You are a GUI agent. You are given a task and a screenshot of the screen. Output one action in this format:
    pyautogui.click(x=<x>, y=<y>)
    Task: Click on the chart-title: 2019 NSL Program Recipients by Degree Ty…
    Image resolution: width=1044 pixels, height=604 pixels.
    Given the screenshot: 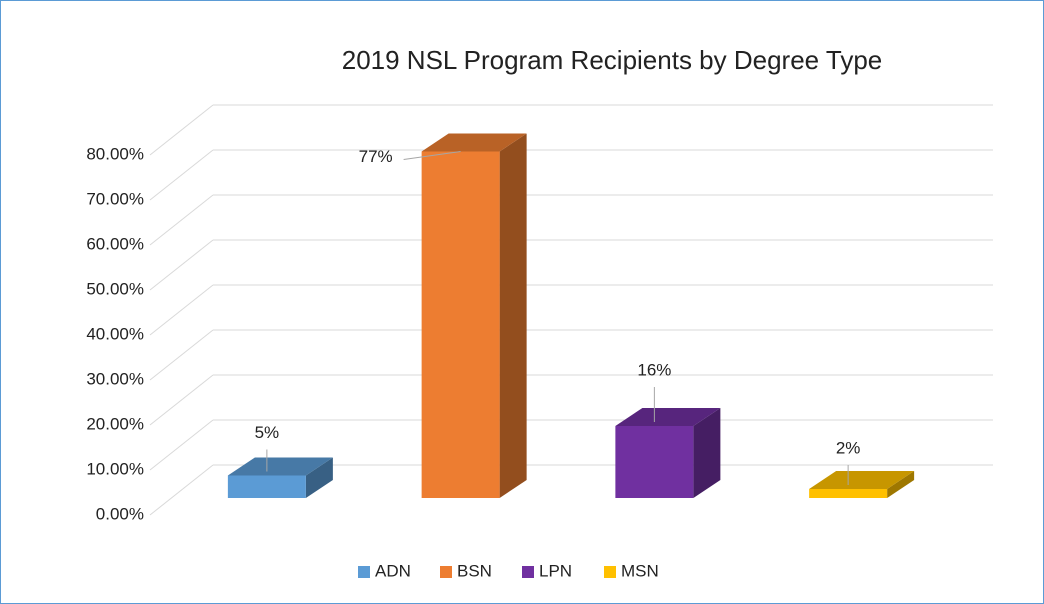 What is the action you would take?
    pyautogui.click(x=612, y=60)
    